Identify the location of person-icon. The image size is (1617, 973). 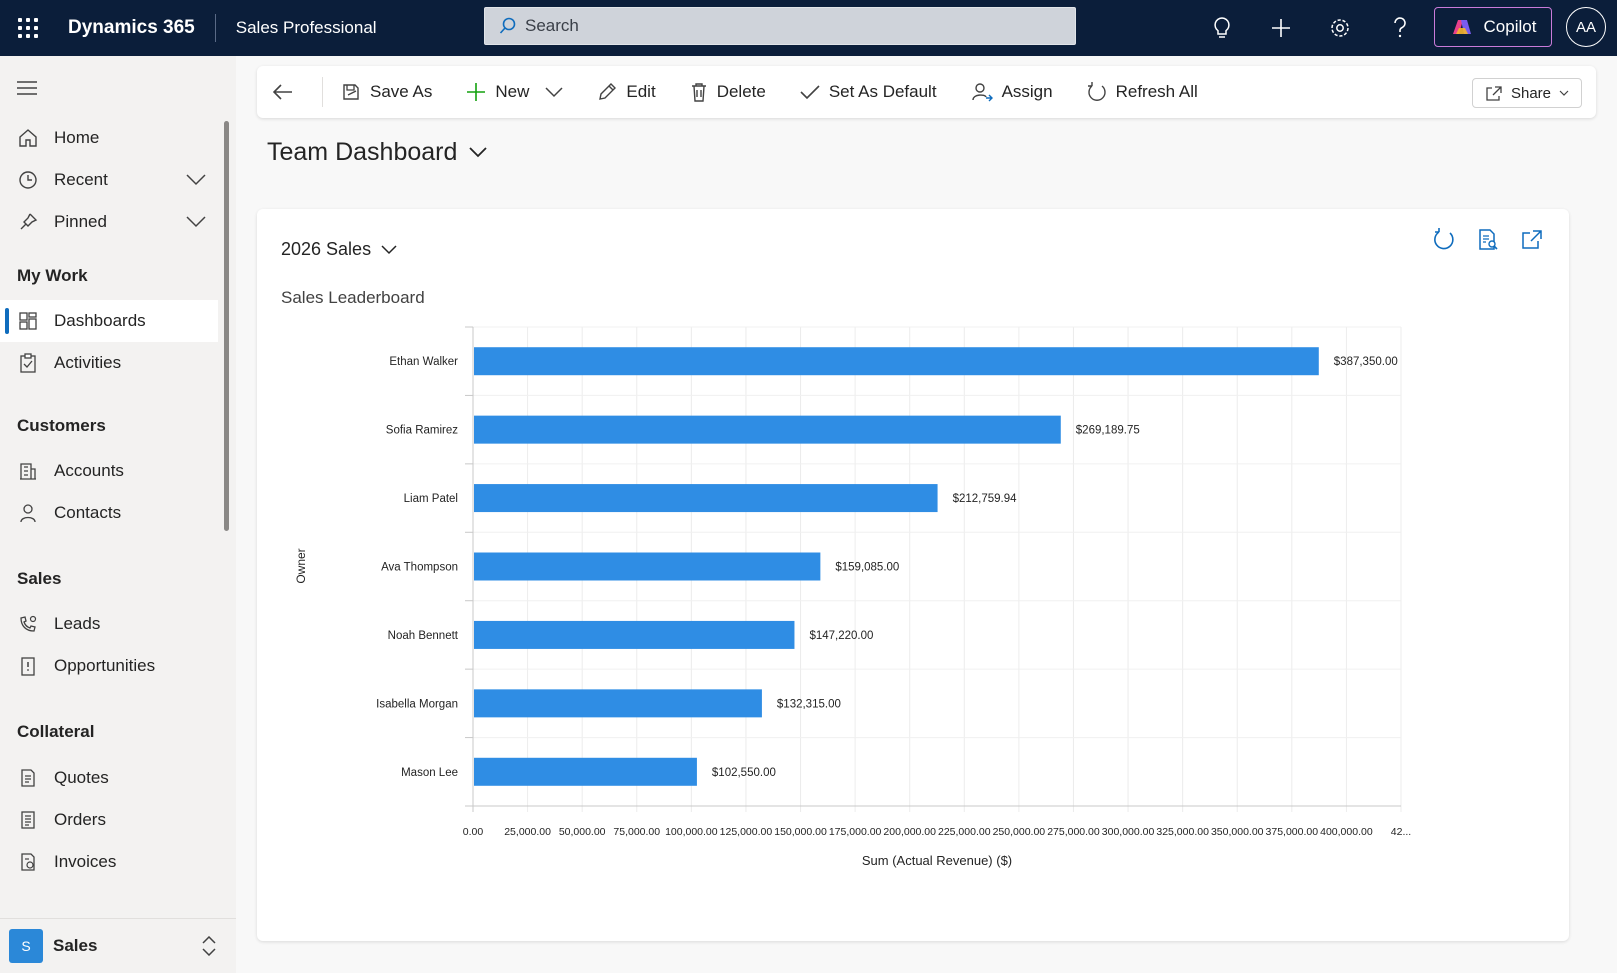
(28, 513).